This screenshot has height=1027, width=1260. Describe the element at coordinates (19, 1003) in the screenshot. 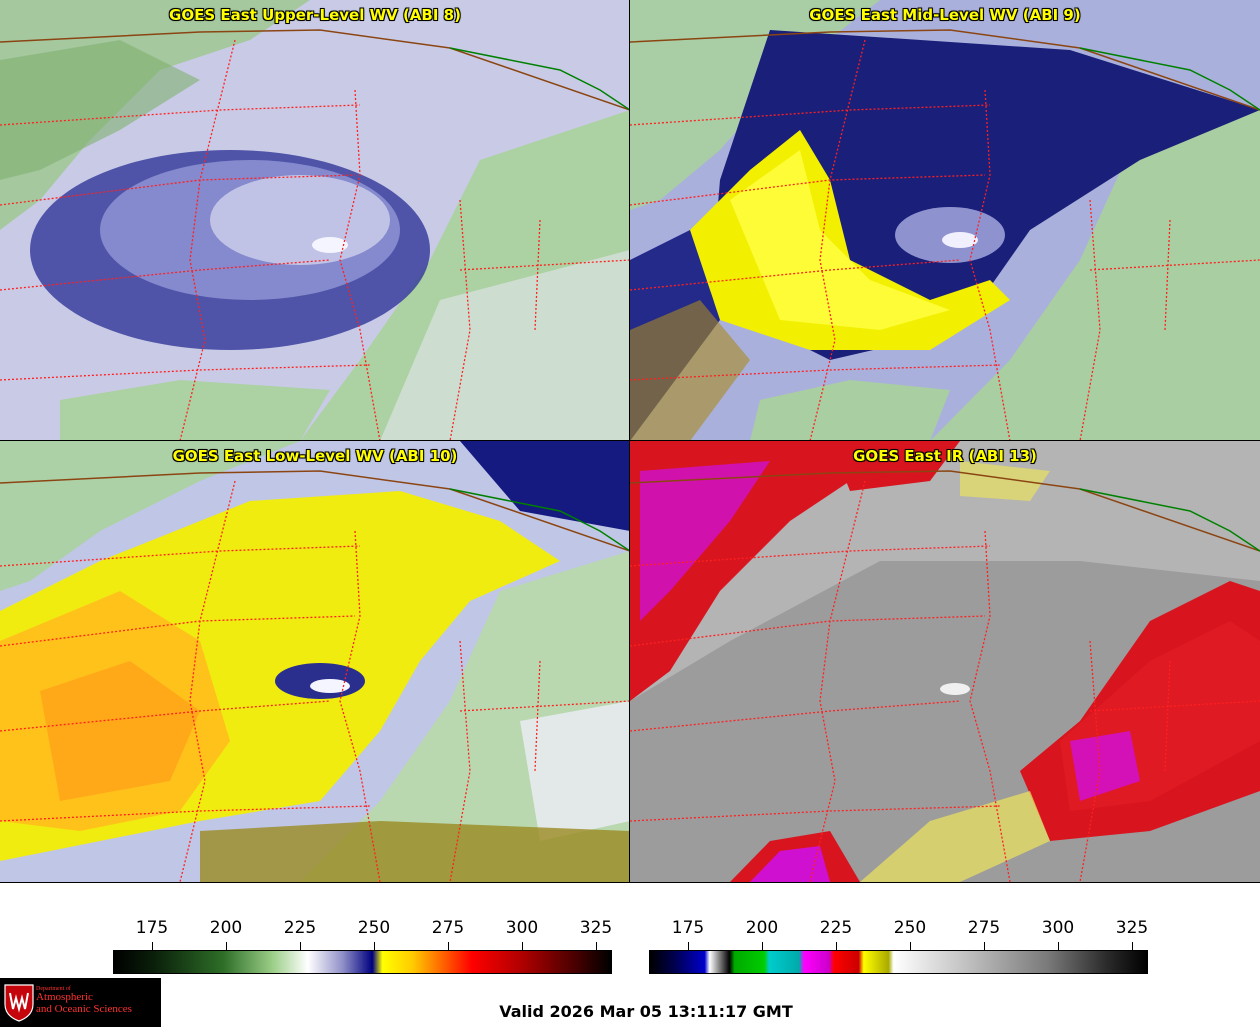

I see `uw-crest-icon` at that location.